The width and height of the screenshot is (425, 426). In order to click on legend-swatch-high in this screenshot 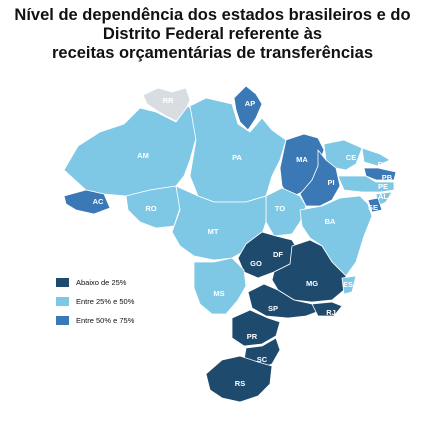, I will do `click(62, 320)`.